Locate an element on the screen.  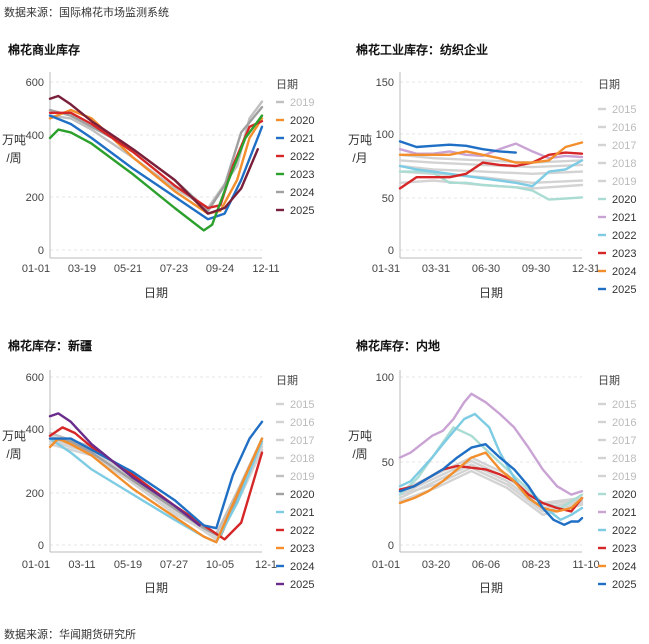
y-tick-label: 50 is located at coordinates (388, 463).